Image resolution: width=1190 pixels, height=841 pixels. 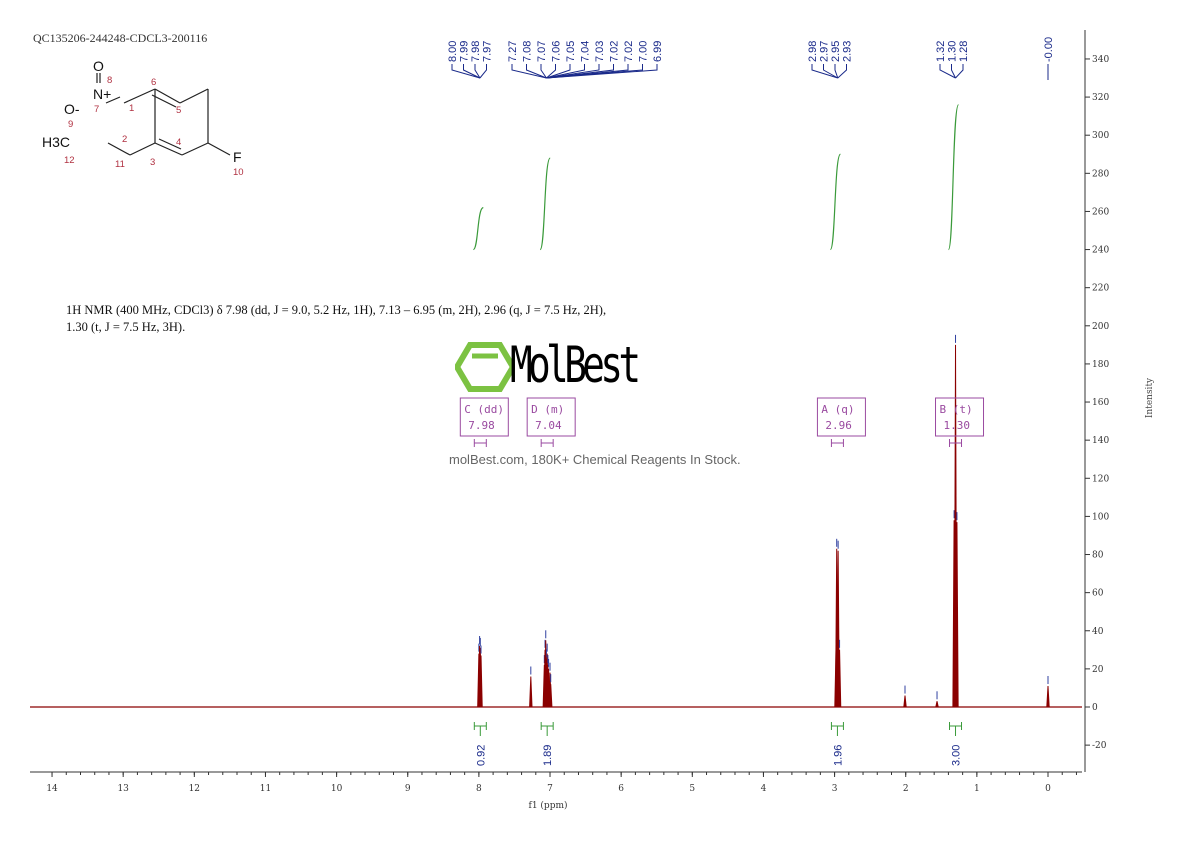 What do you see at coordinates (178, 142) in the screenshot?
I see `atom-number: 4` at bounding box center [178, 142].